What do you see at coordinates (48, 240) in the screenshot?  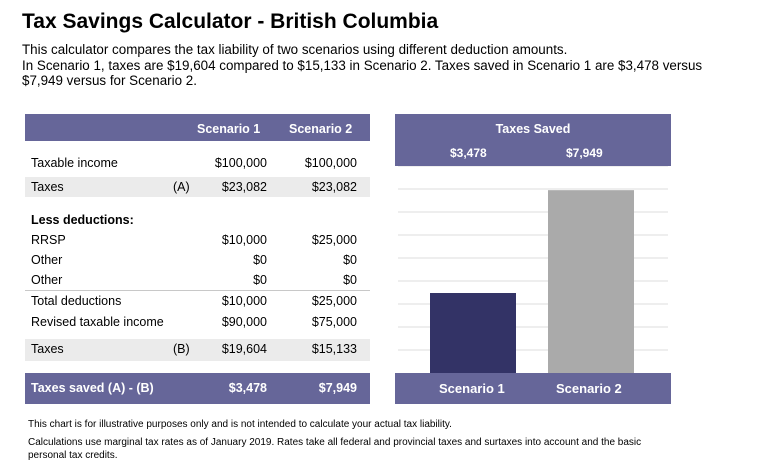 I see `row-label: RRSP` at bounding box center [48, 240].